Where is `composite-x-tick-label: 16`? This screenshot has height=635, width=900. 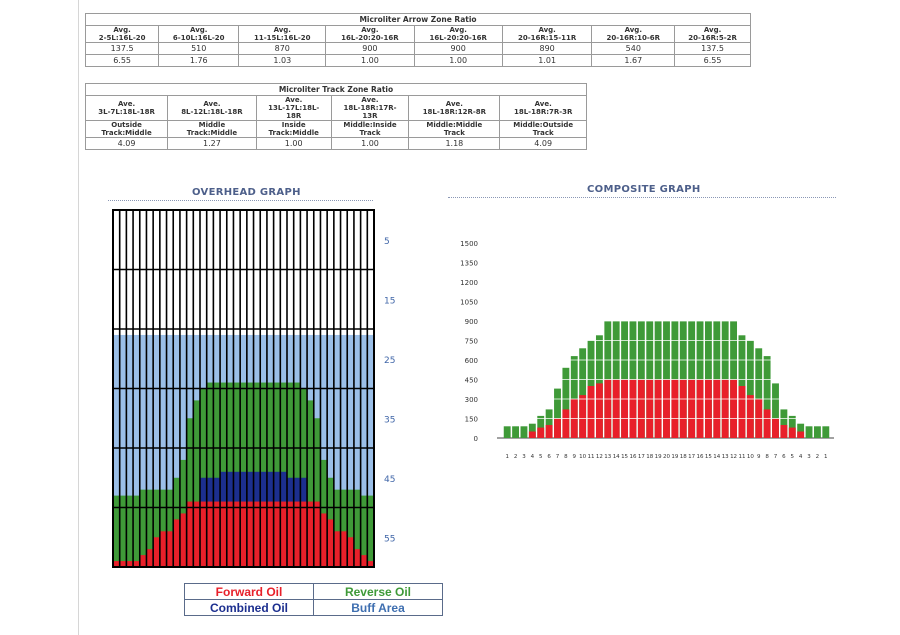
composite-x-tick-label: 16 is located at coordinates (632, 457).